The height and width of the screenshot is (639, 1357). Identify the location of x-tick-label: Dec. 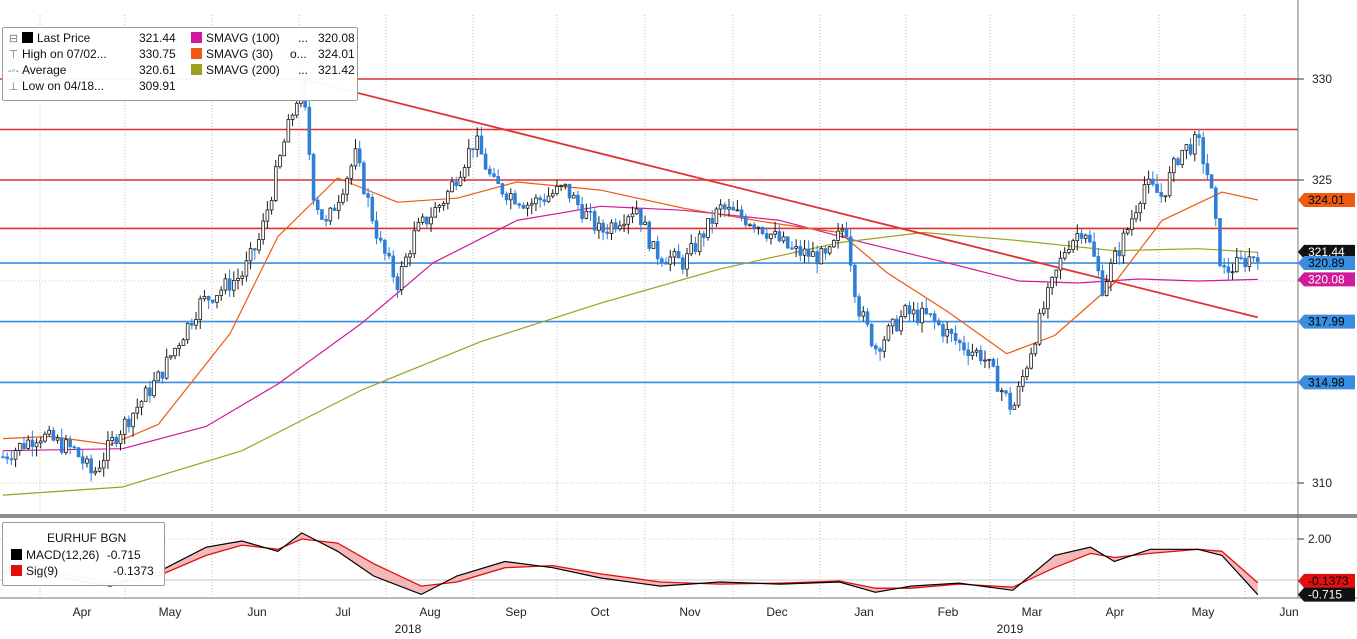
(776, 612).